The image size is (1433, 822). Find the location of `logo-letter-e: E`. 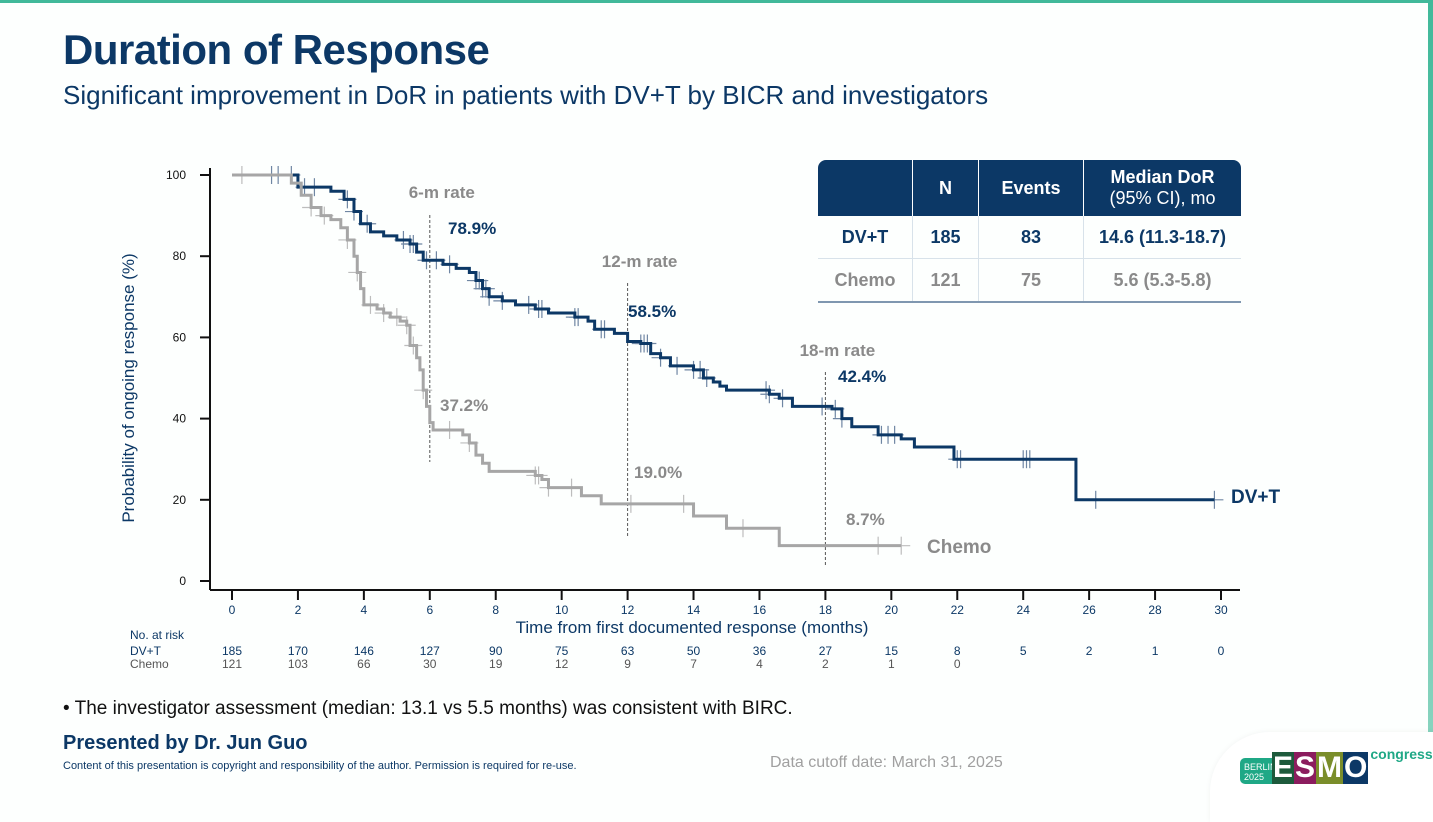

logo-letter-e: E is located at coordinates (1283, 767).